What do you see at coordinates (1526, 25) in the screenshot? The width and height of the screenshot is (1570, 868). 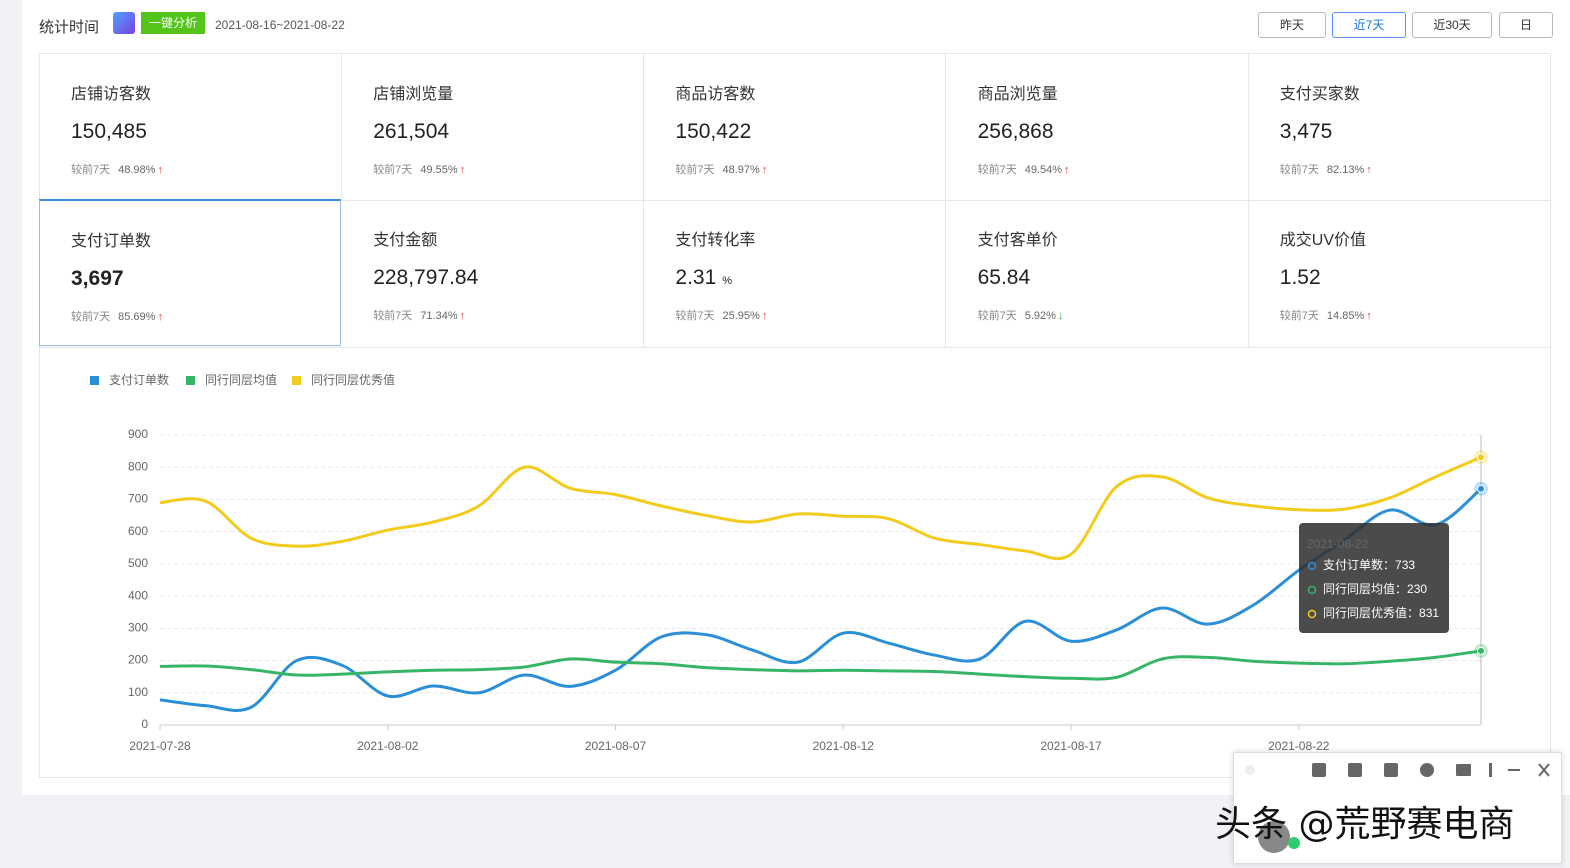 I see `range-button: 日` at bounding box center [1526, 25].